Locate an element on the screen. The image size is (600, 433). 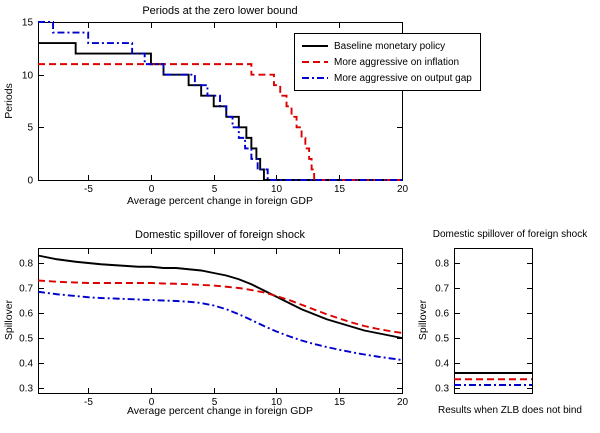
spillover-chart-ylabel: Spillover is located at coordinates (9, 320).